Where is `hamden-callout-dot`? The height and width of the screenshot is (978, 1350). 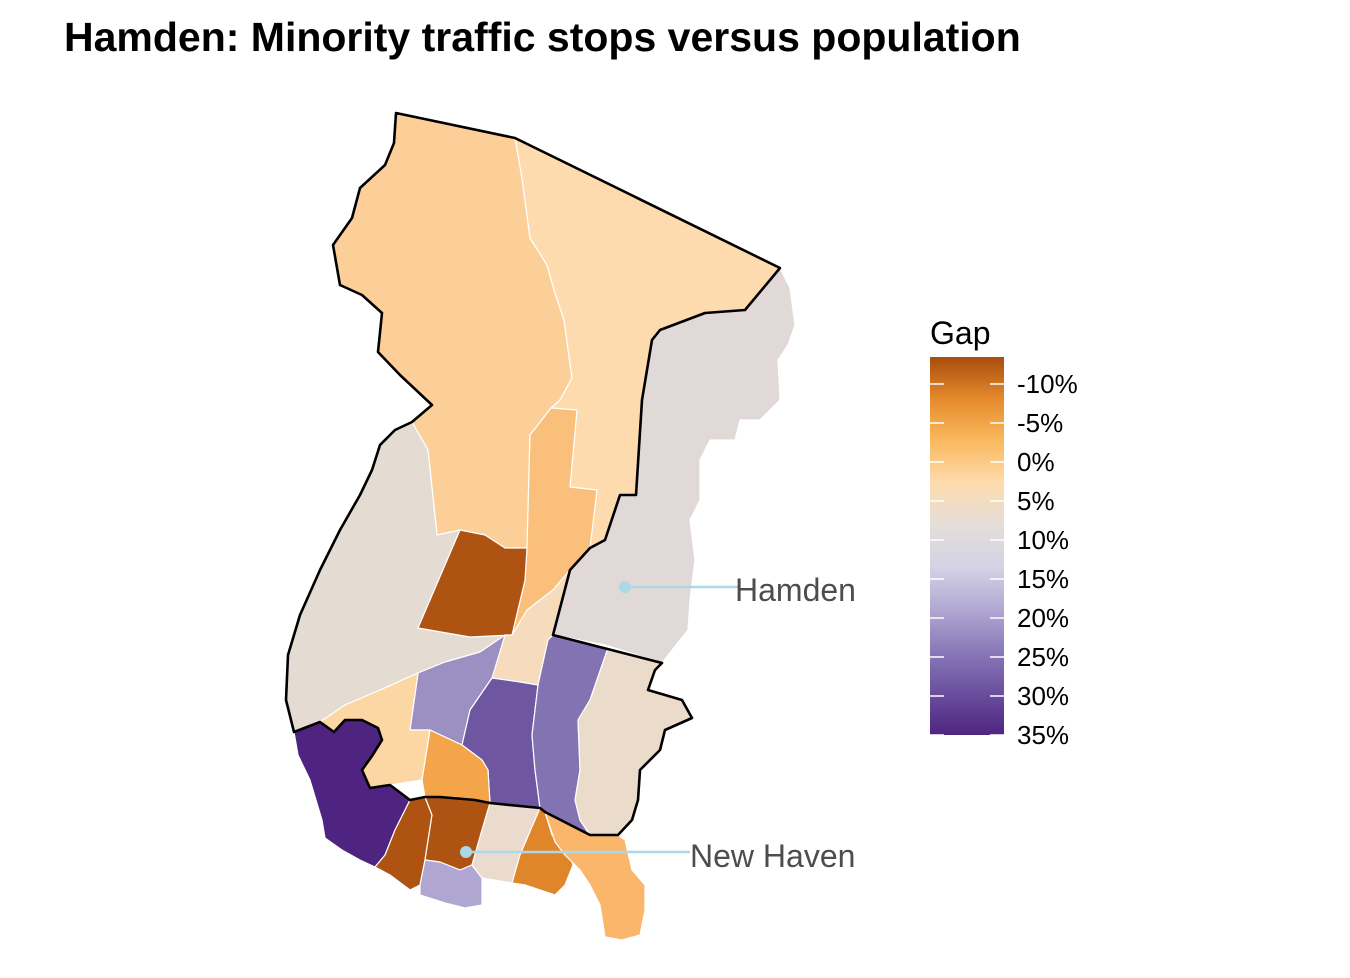
hamden-callout-dot is located at coordinates (625, 587).